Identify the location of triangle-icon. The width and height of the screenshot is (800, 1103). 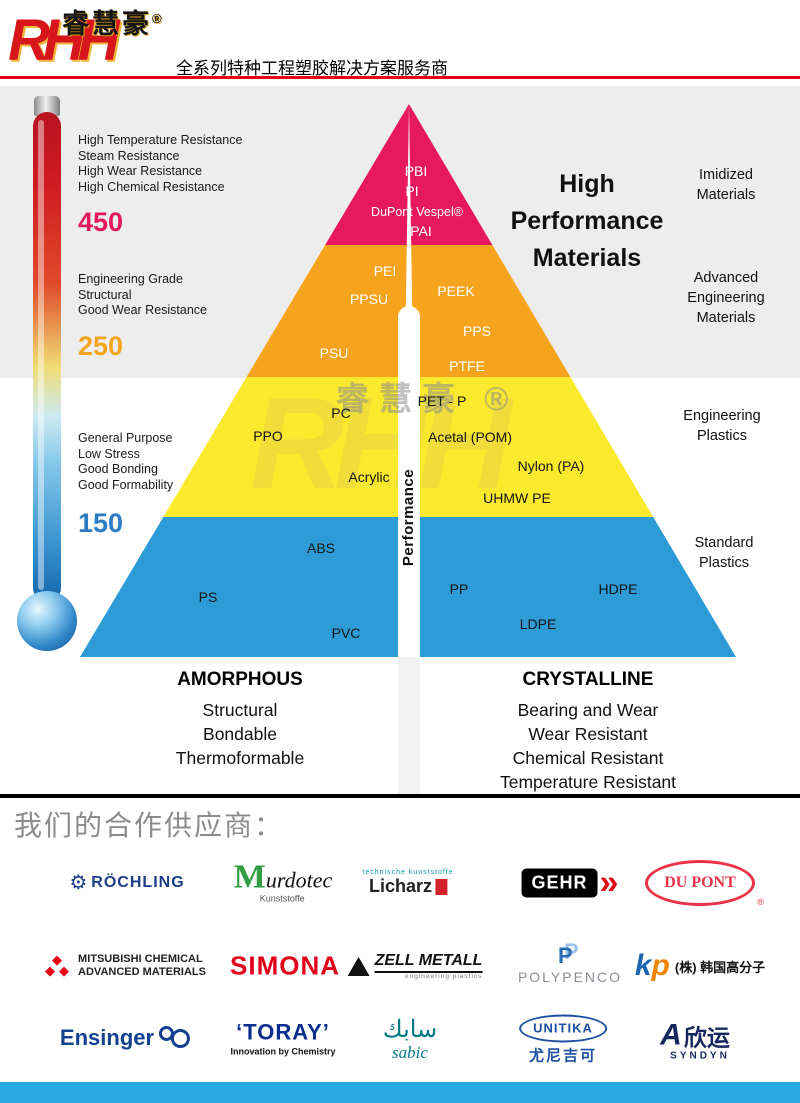
(358, 966).